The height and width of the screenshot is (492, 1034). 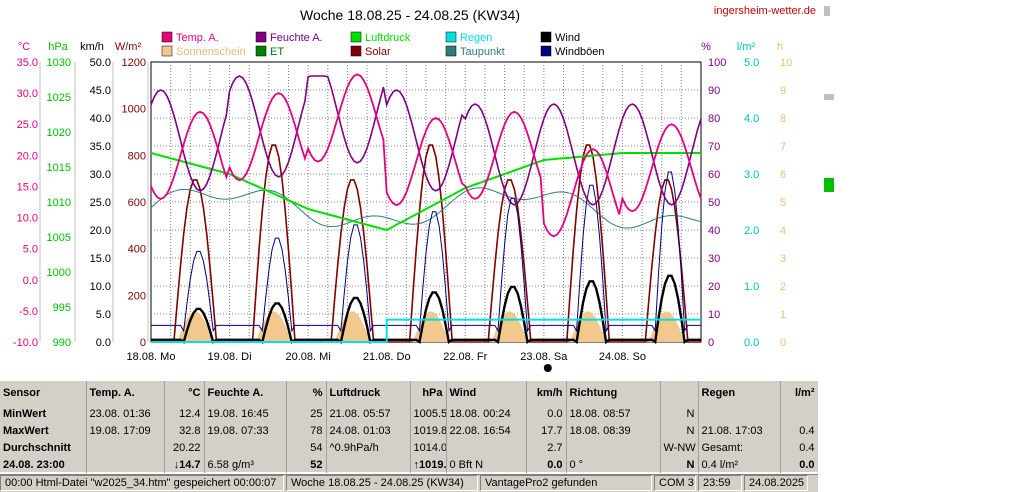 What do you see at coordinates (184, 447) in the screenshot?
I see `stats-cell: 20.22` at bounding box center [184, 447].